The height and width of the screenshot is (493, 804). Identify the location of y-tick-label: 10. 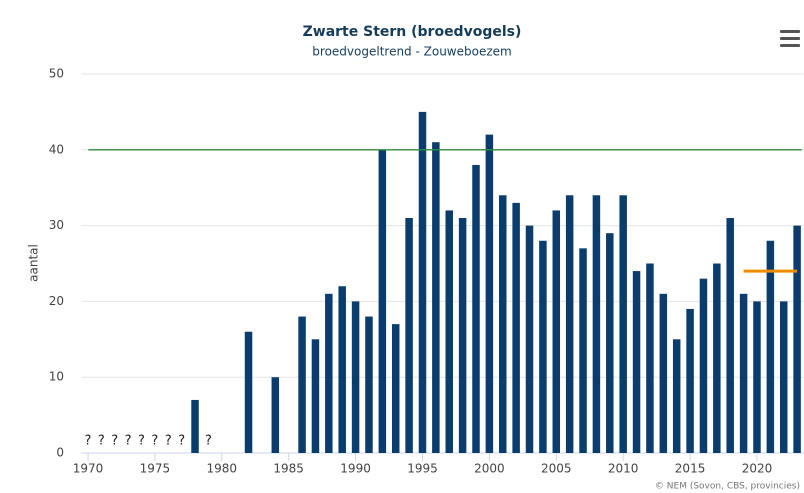
(56, 377).